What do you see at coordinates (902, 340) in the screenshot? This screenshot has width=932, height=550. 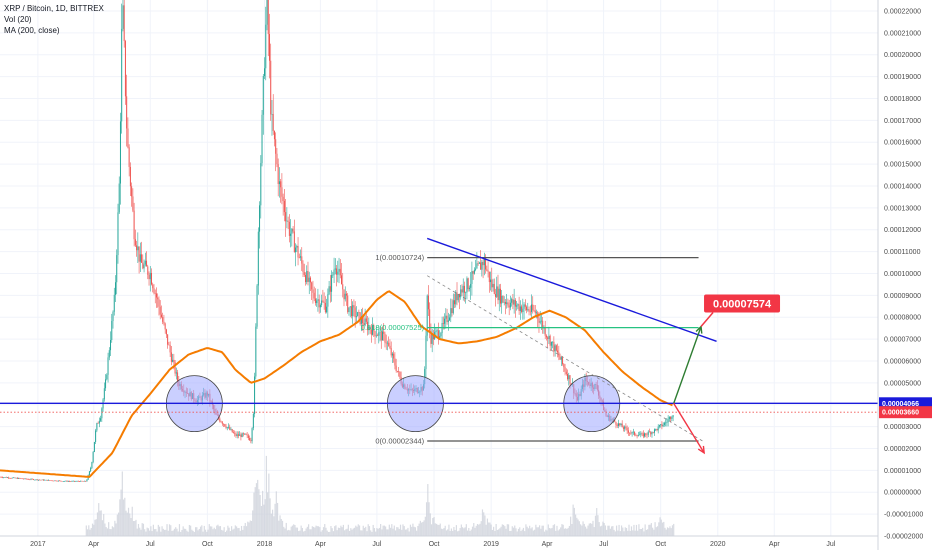 I see `y-tick-label: 0.00007000` at bounding box center [902, 340].